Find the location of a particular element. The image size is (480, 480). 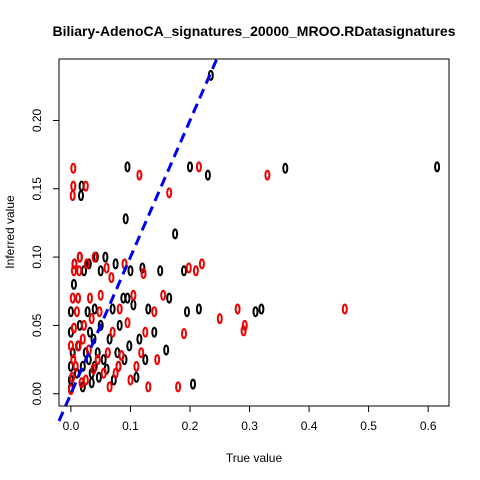

y-tick-label: 0.00 is located at coordinates (37, 394).